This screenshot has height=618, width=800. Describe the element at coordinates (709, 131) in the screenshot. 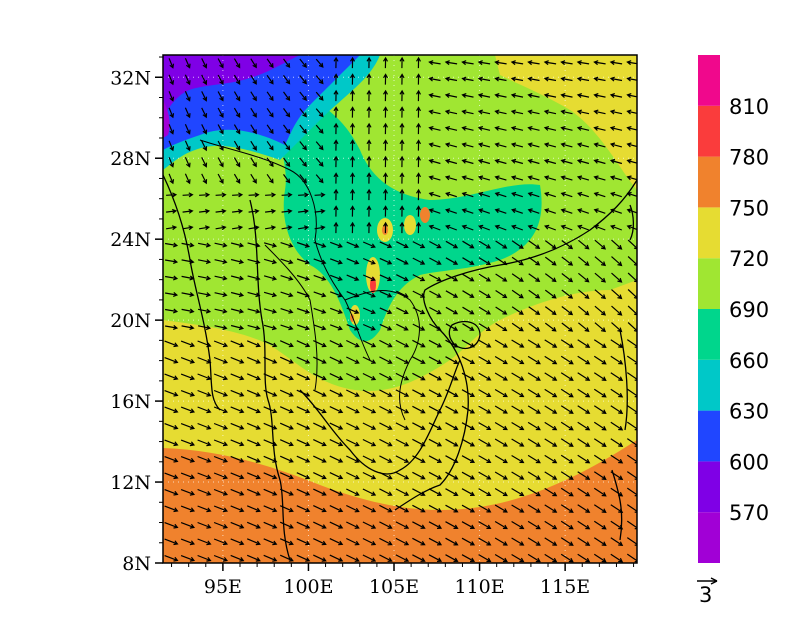

I see `colorbar-segment` at that location.